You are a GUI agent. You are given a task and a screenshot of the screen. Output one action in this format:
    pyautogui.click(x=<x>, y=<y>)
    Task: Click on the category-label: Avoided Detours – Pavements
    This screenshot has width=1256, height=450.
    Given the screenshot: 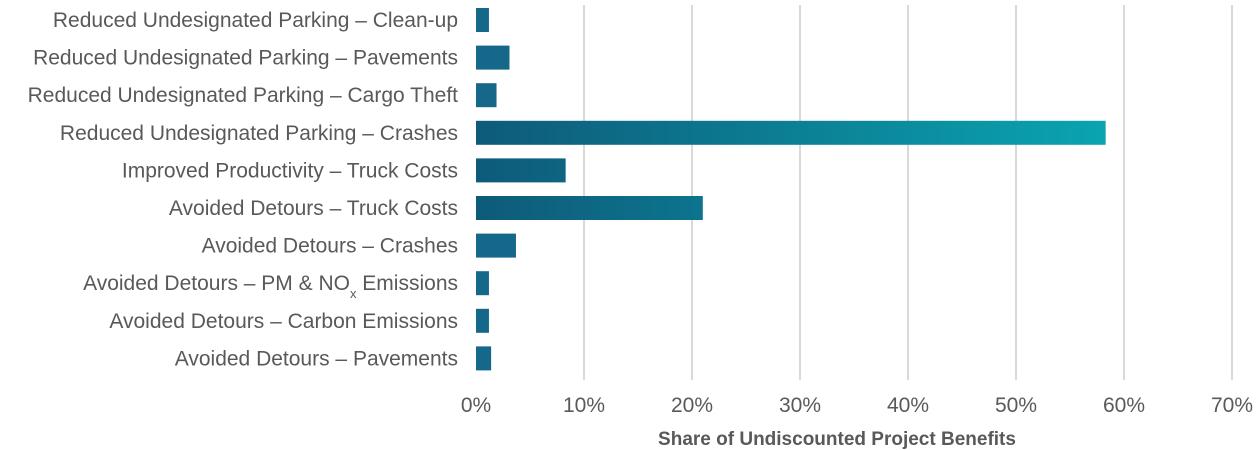 What is the action you would take?
    pyautogui.click(x=316, y=358)
    